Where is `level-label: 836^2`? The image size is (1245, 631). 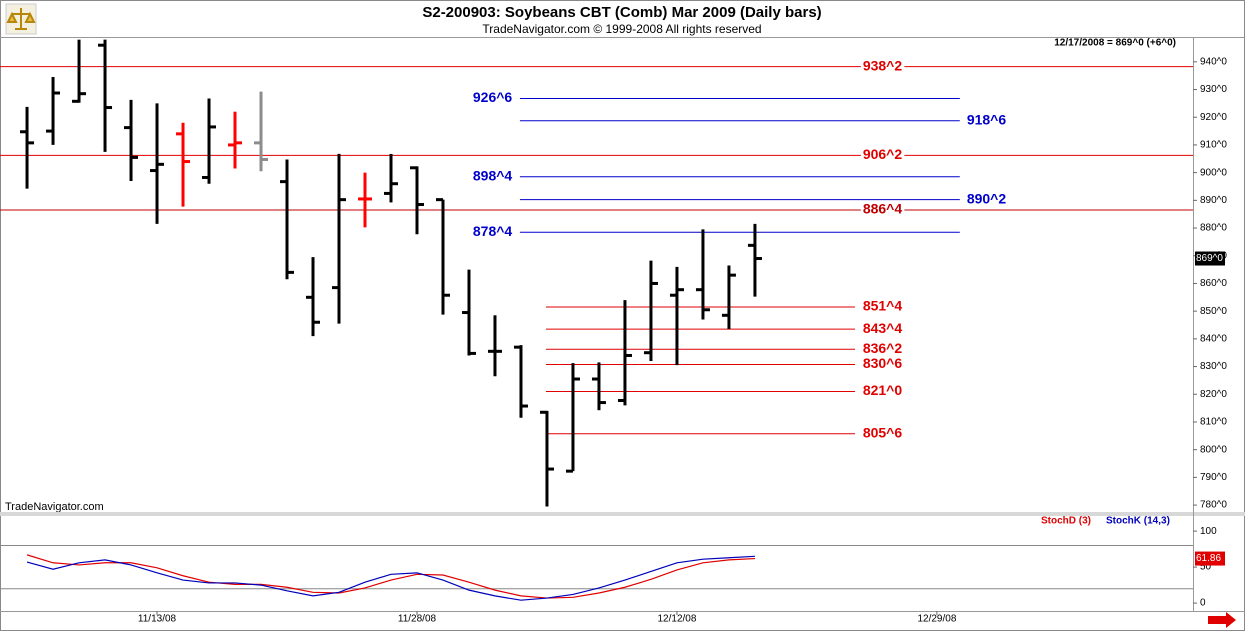 level-label: 836^2 is located at coordinates (883, 348).